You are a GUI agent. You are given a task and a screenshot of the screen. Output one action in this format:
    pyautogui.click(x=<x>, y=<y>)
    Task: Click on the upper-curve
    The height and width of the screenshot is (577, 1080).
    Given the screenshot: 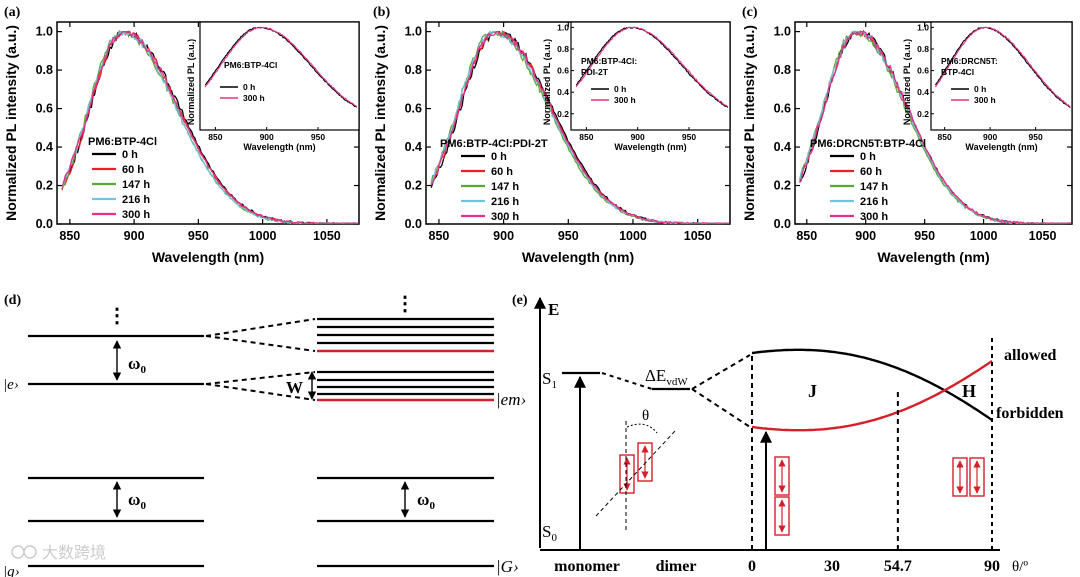 What is the action you would take?
    pyautogui.click(x=872, y=384)
    